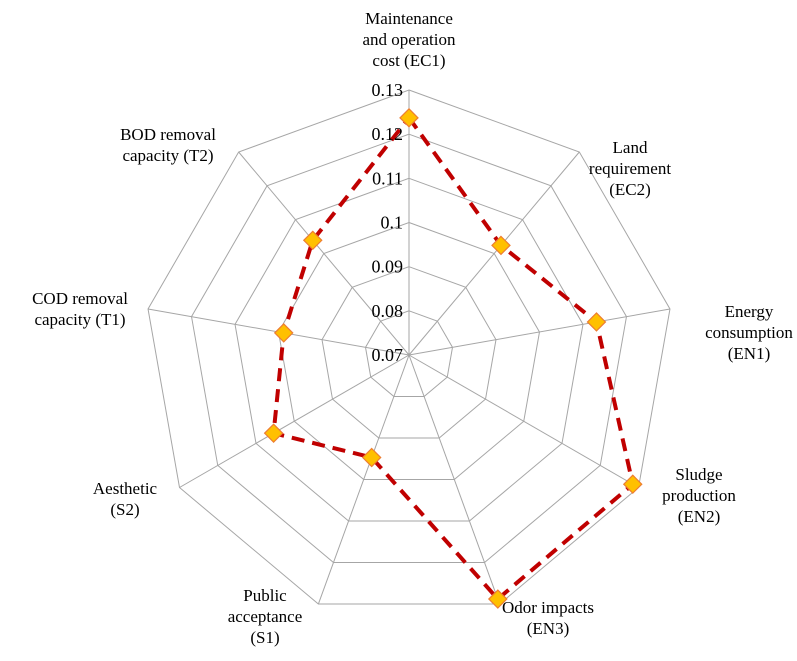 The height and width of the screenshot is (661, 797). I want to click on axis-label: Odor impacts (EN3), so click(548, 618).